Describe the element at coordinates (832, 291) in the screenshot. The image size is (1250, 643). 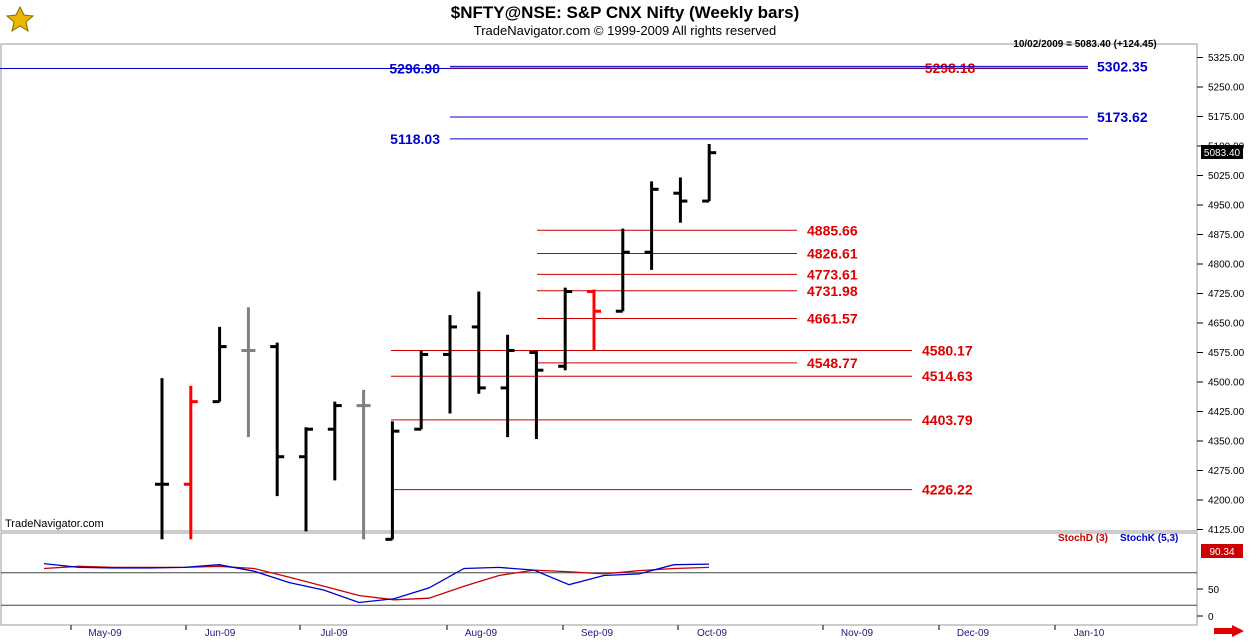
I see `level-label: 4731.98` at that location.